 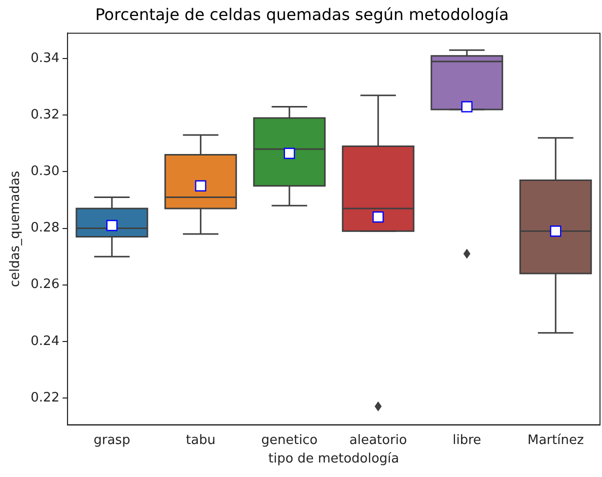 What do you see at coordinates (289, 440) in the screenshot?
I see `x-tick-label: genetico` at bounding box center [289, 440].